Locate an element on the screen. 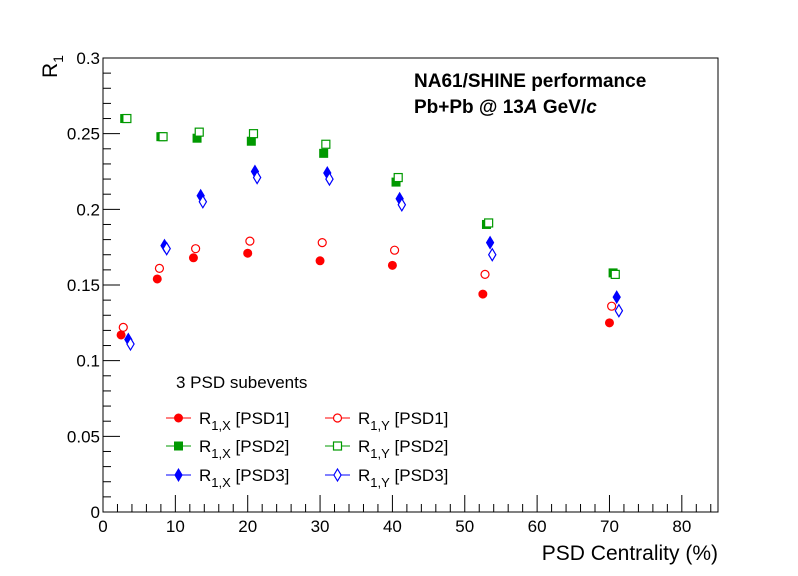 Image resolution: width=798 pixels, height=576 pixels. svg-text: R1 is located at coordinates (52, 66).